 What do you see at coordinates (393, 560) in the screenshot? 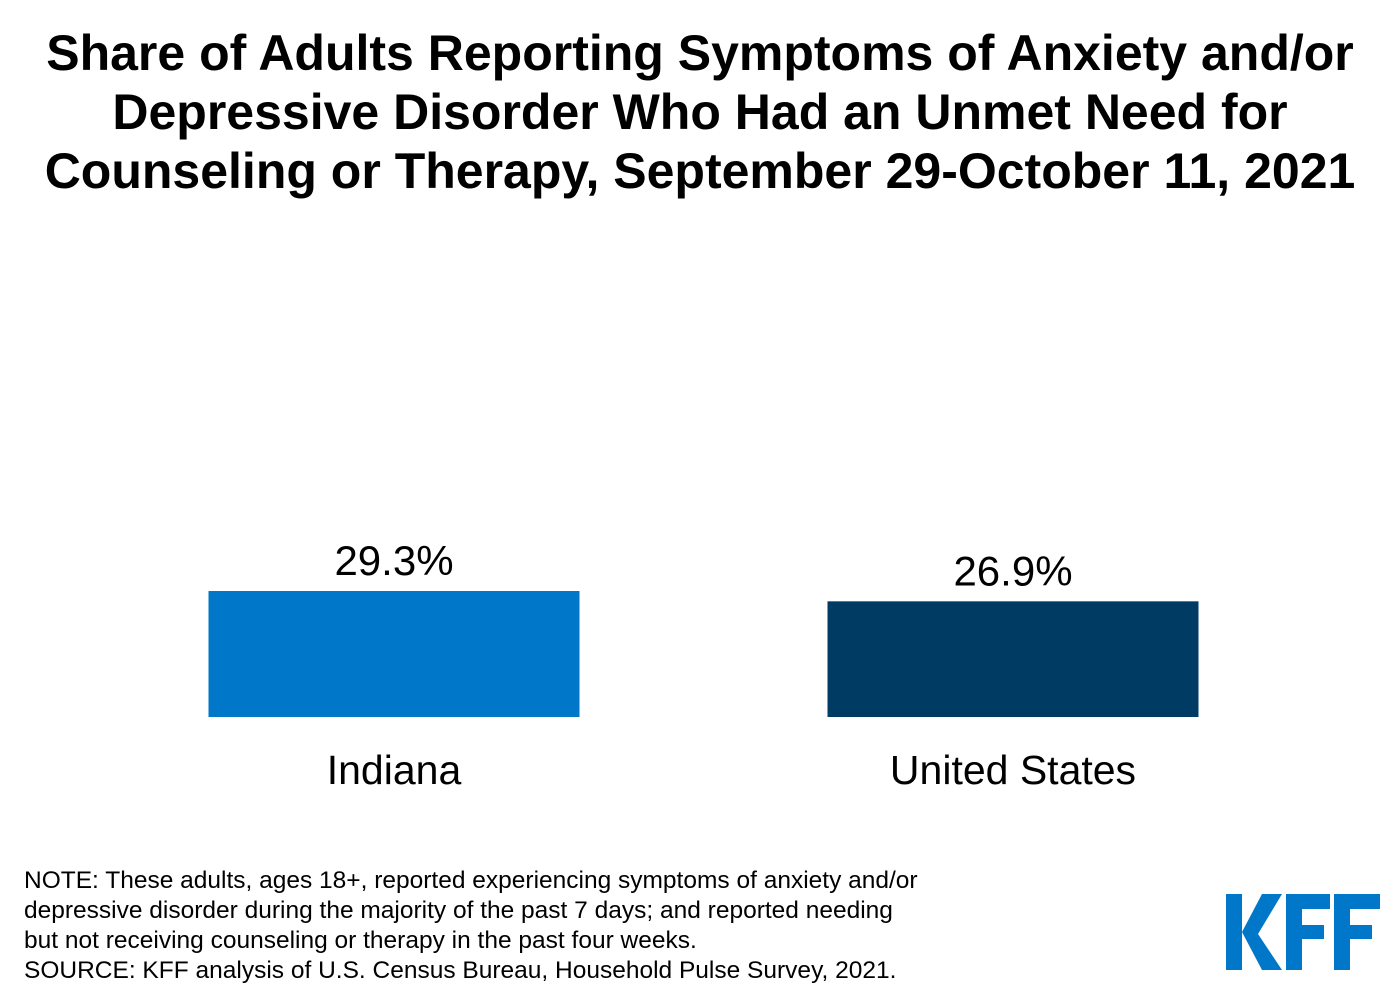
I see `data-label: 29.3%` at bounding box center [393, 560].